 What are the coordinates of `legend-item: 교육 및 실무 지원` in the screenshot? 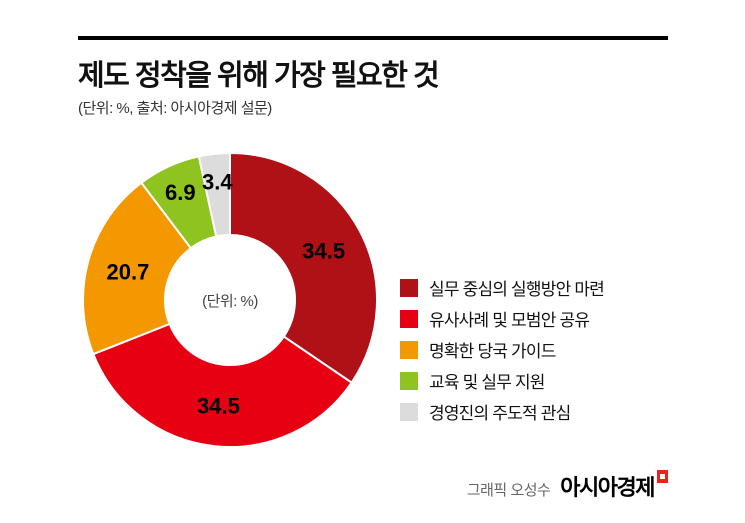 It's located at (502, 380).